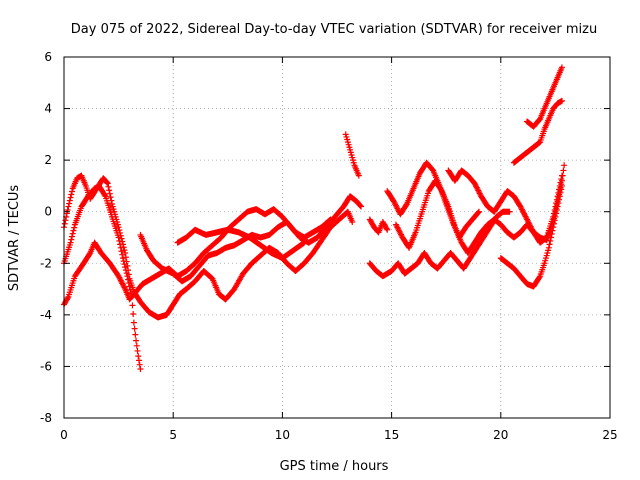  What do you see at coordinates (173, 435) in the screenshot?
I see `x-tick-label: 5` at bounding box center [173, 435].